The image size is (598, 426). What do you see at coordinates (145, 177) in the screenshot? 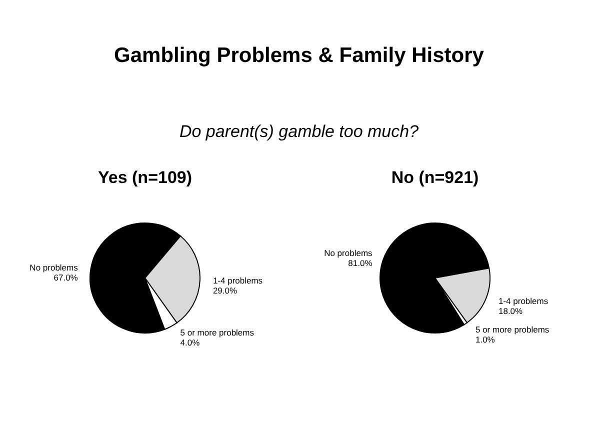
I see `chart-title: Yes (n=109)` at bounding box center [145, 177].